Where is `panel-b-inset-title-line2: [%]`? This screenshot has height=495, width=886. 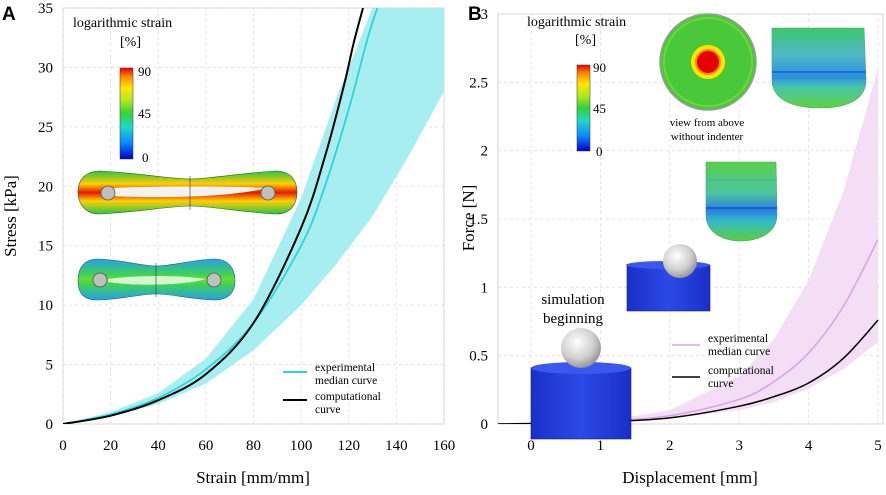
panel-b-inset-title-line2: [%] is located at coordinates (585, 40).